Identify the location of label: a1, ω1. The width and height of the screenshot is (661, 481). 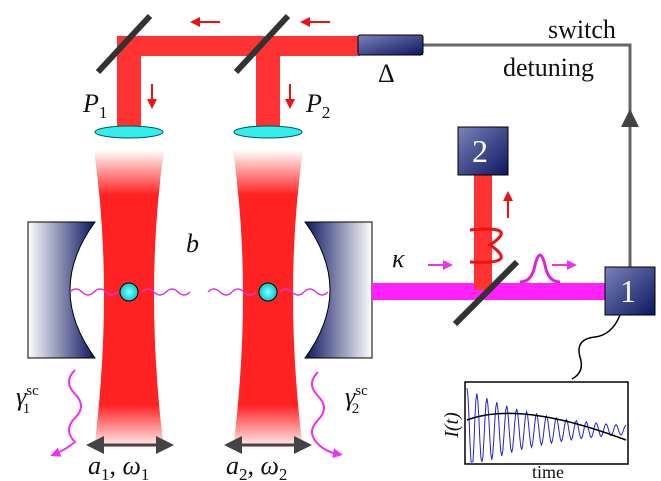
(118, 466).